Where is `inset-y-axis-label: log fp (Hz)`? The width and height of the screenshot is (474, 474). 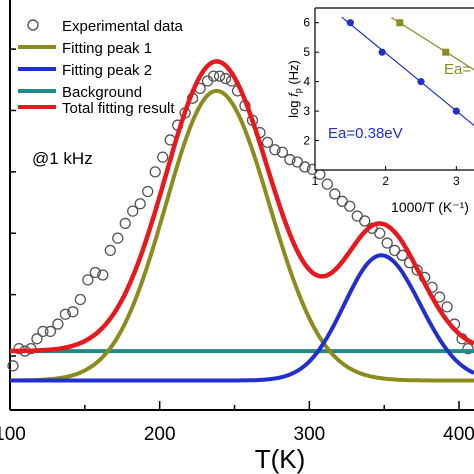
inset-y-axis-label: log fp (Hz) is located at coordinates (294, 89).